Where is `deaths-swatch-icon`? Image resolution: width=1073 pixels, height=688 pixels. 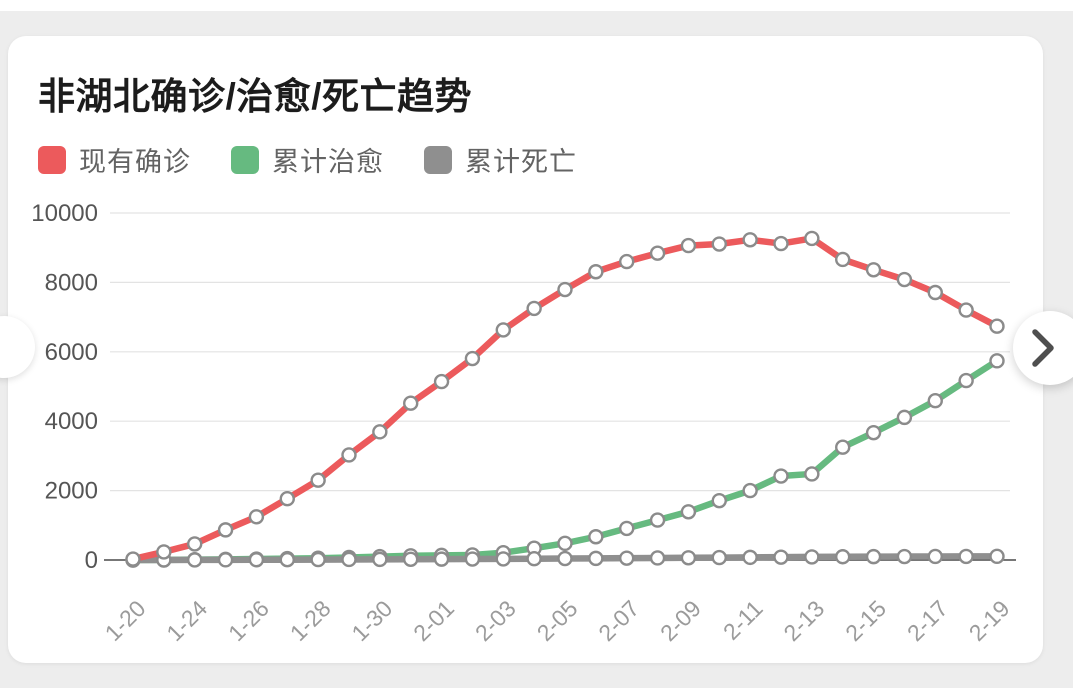 deaths-swatch-icon is located at coordinates (438, 159).